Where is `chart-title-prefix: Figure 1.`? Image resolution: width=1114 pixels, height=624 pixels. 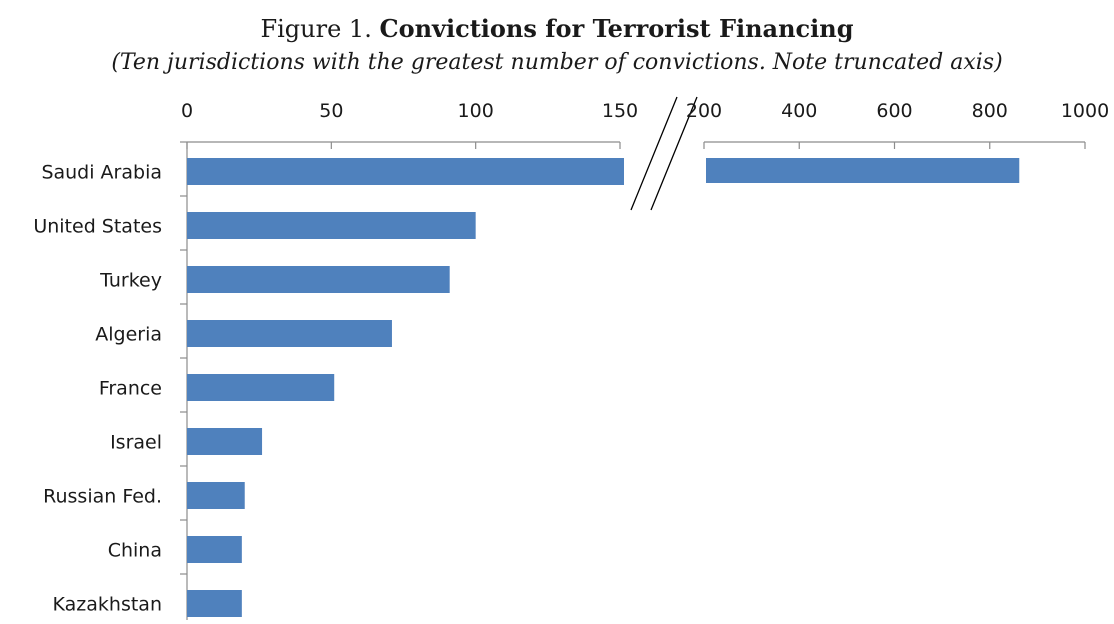
chart-title-prefix: Figure 1. is located at coordinates (316, 29).